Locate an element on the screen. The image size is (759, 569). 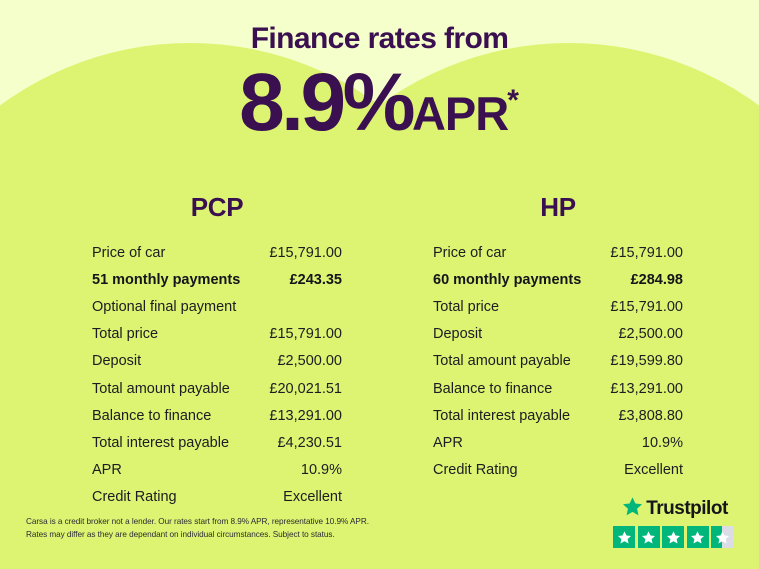
table-row: Total interest payable £4,230.51 is located at coordinates (217, 442).